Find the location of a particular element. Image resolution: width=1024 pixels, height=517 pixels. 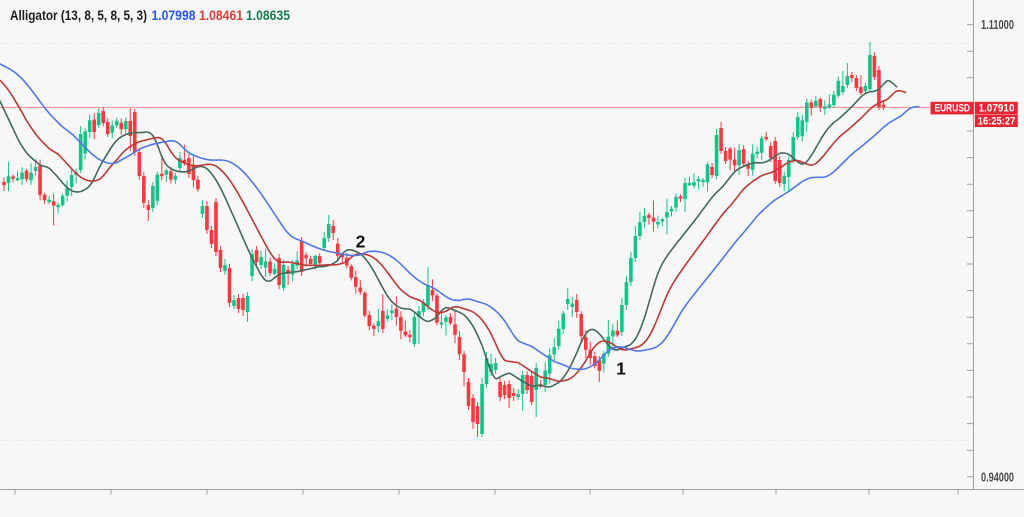

svg-text: 1 is located at coordinates (621, 369).